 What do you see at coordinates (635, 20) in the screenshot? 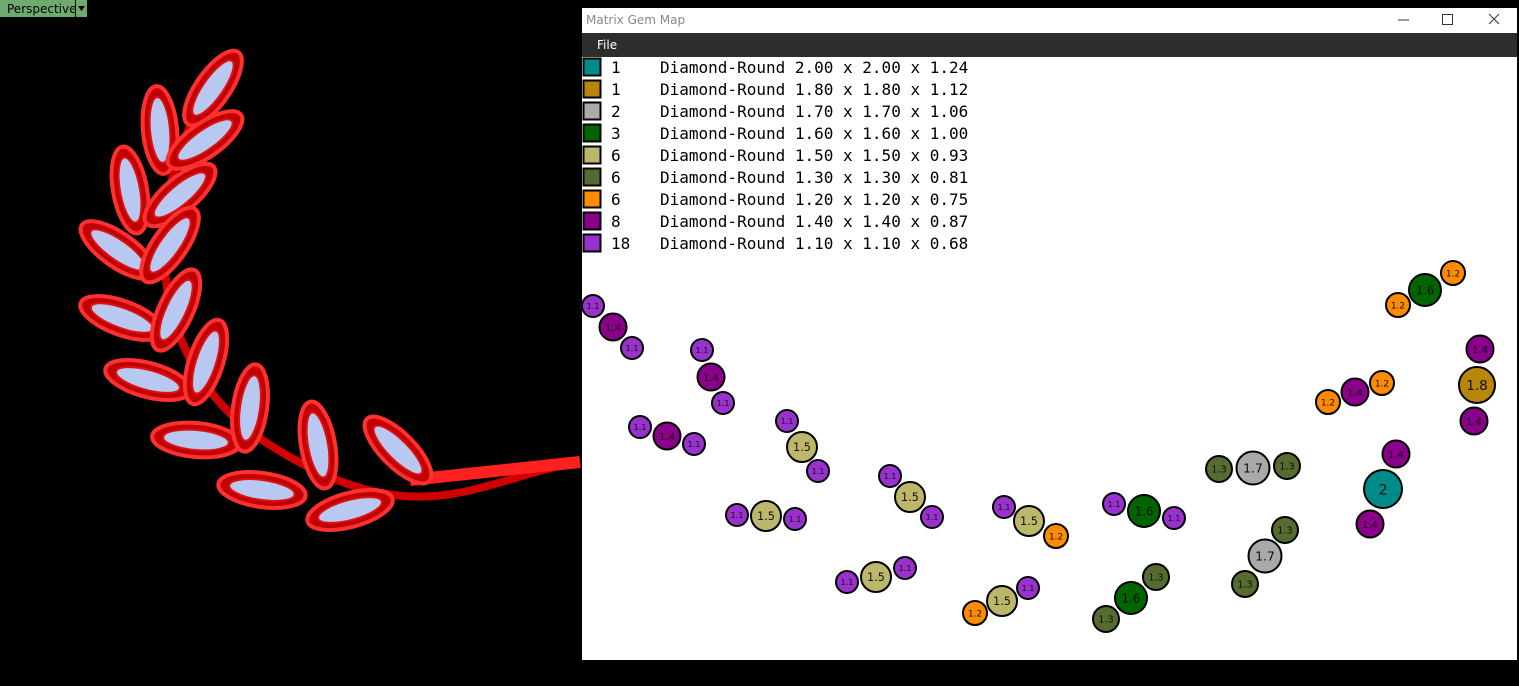
I see `window-title: Matrix Gem Map` at bounding box center [635, 20].